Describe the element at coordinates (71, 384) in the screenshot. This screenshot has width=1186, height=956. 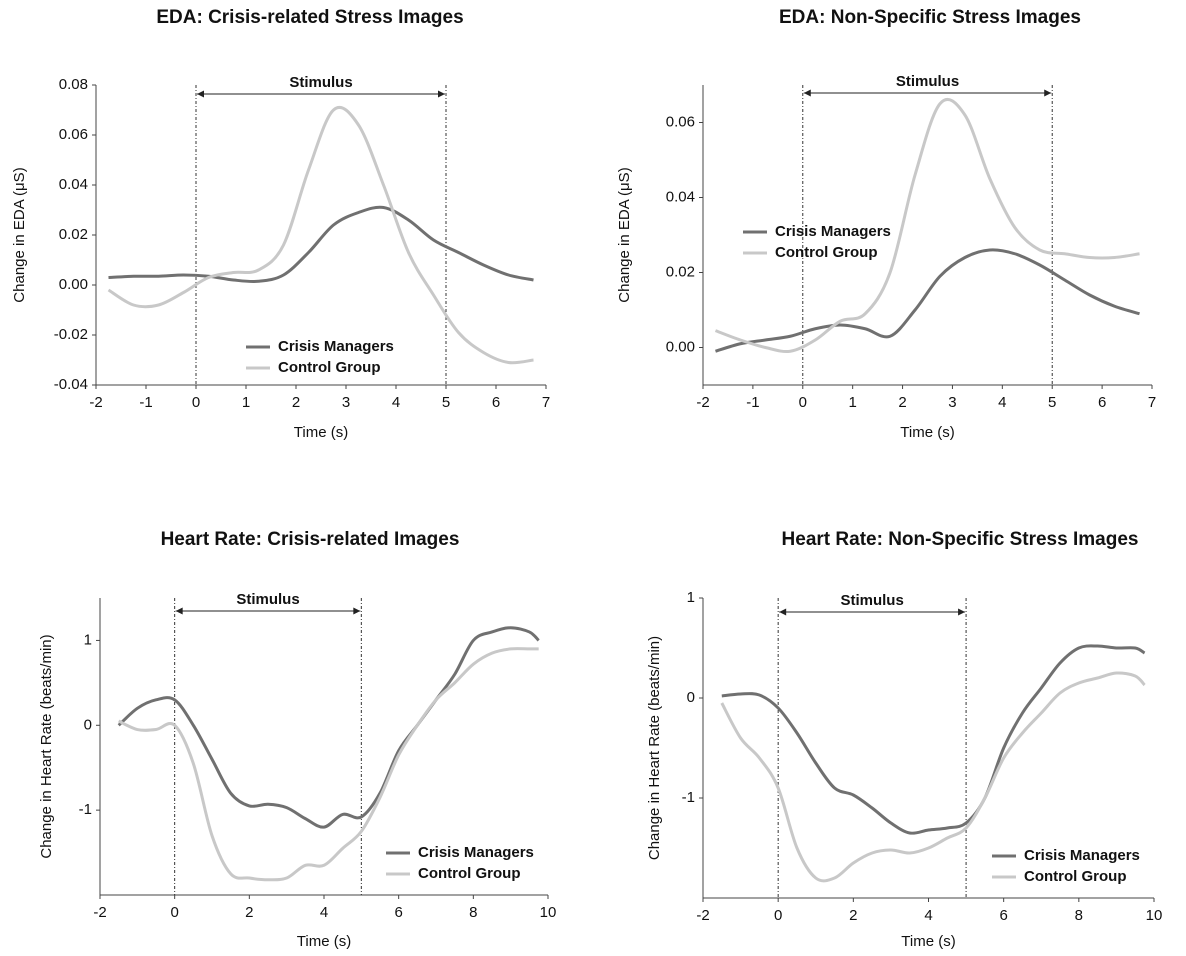
I see `y-tick-label: -0.04` at that location.